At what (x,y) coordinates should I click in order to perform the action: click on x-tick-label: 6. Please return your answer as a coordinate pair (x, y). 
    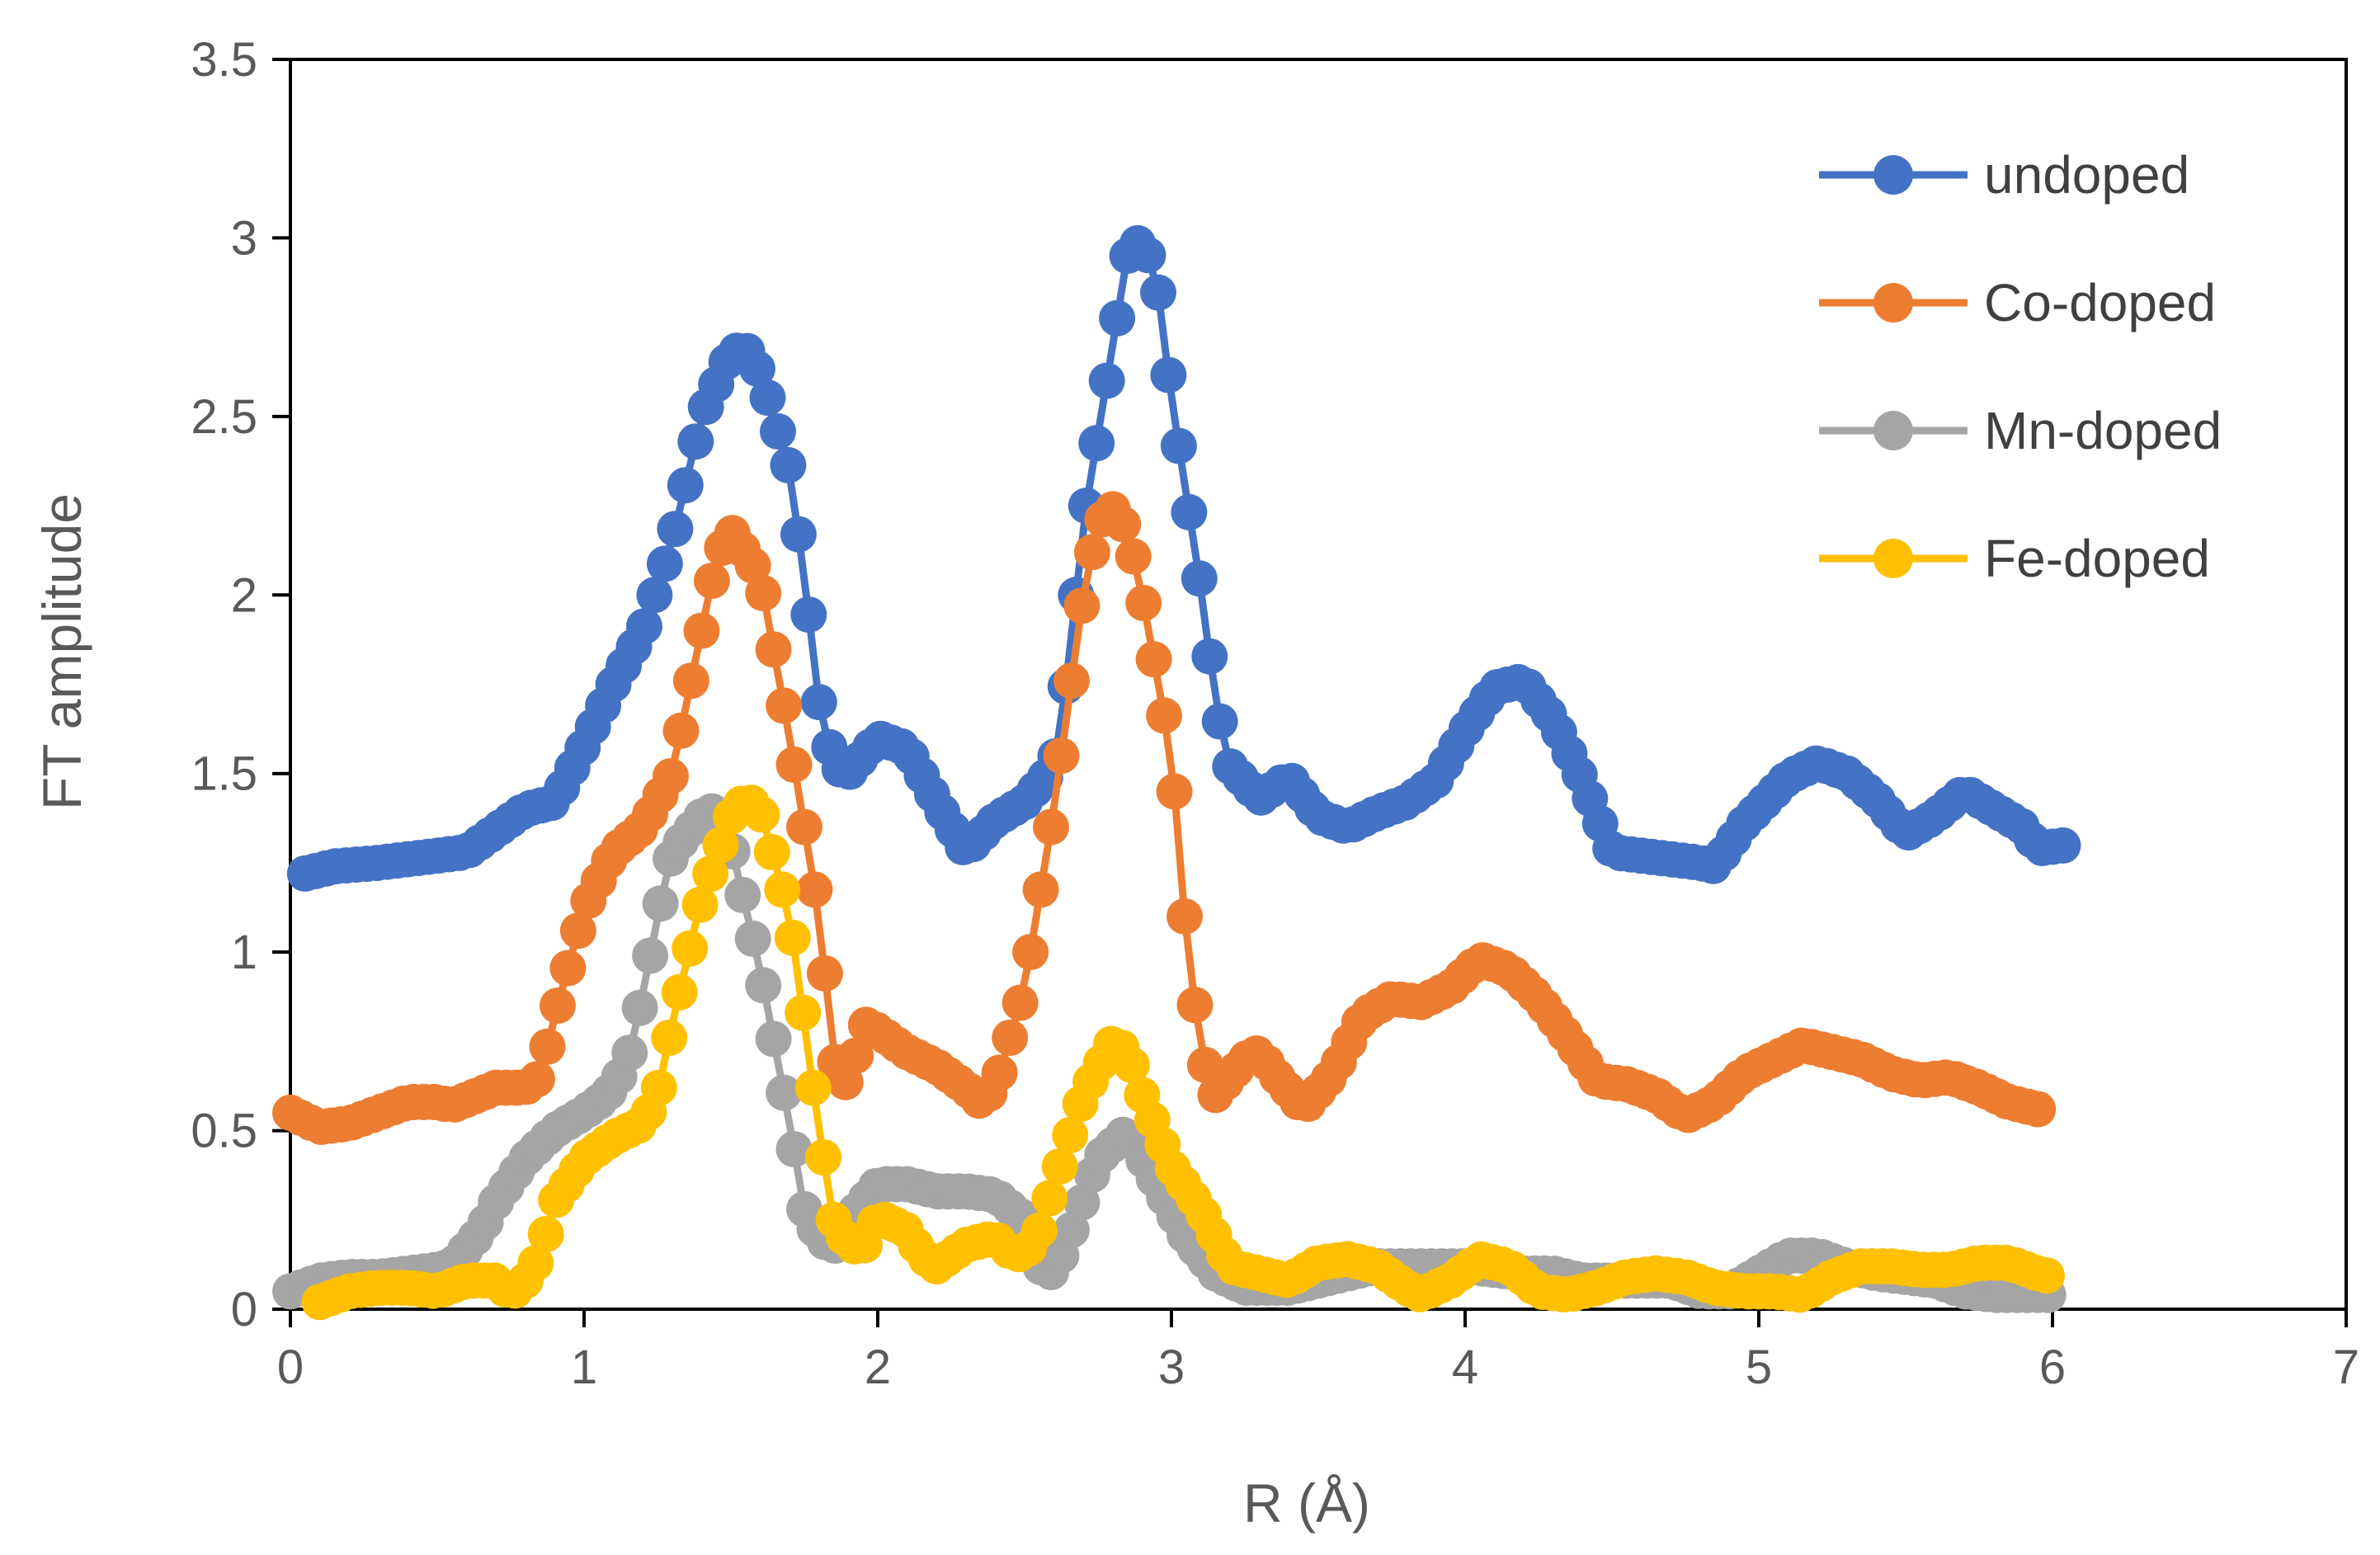
    Looking at the image, I should click on (2052, 1368).